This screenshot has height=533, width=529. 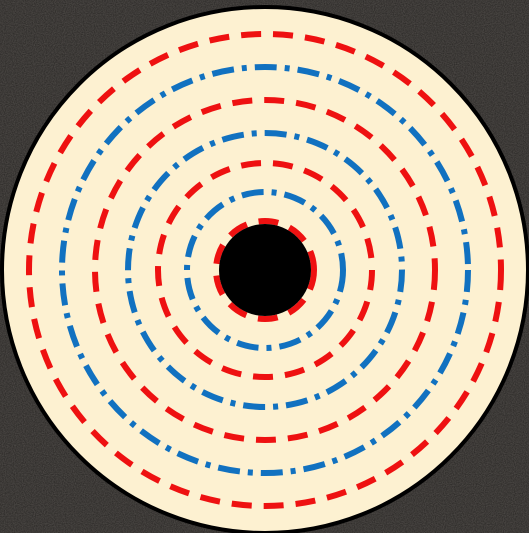 I want to click on ring-6-dash-dot, so click(x=265, y=270).